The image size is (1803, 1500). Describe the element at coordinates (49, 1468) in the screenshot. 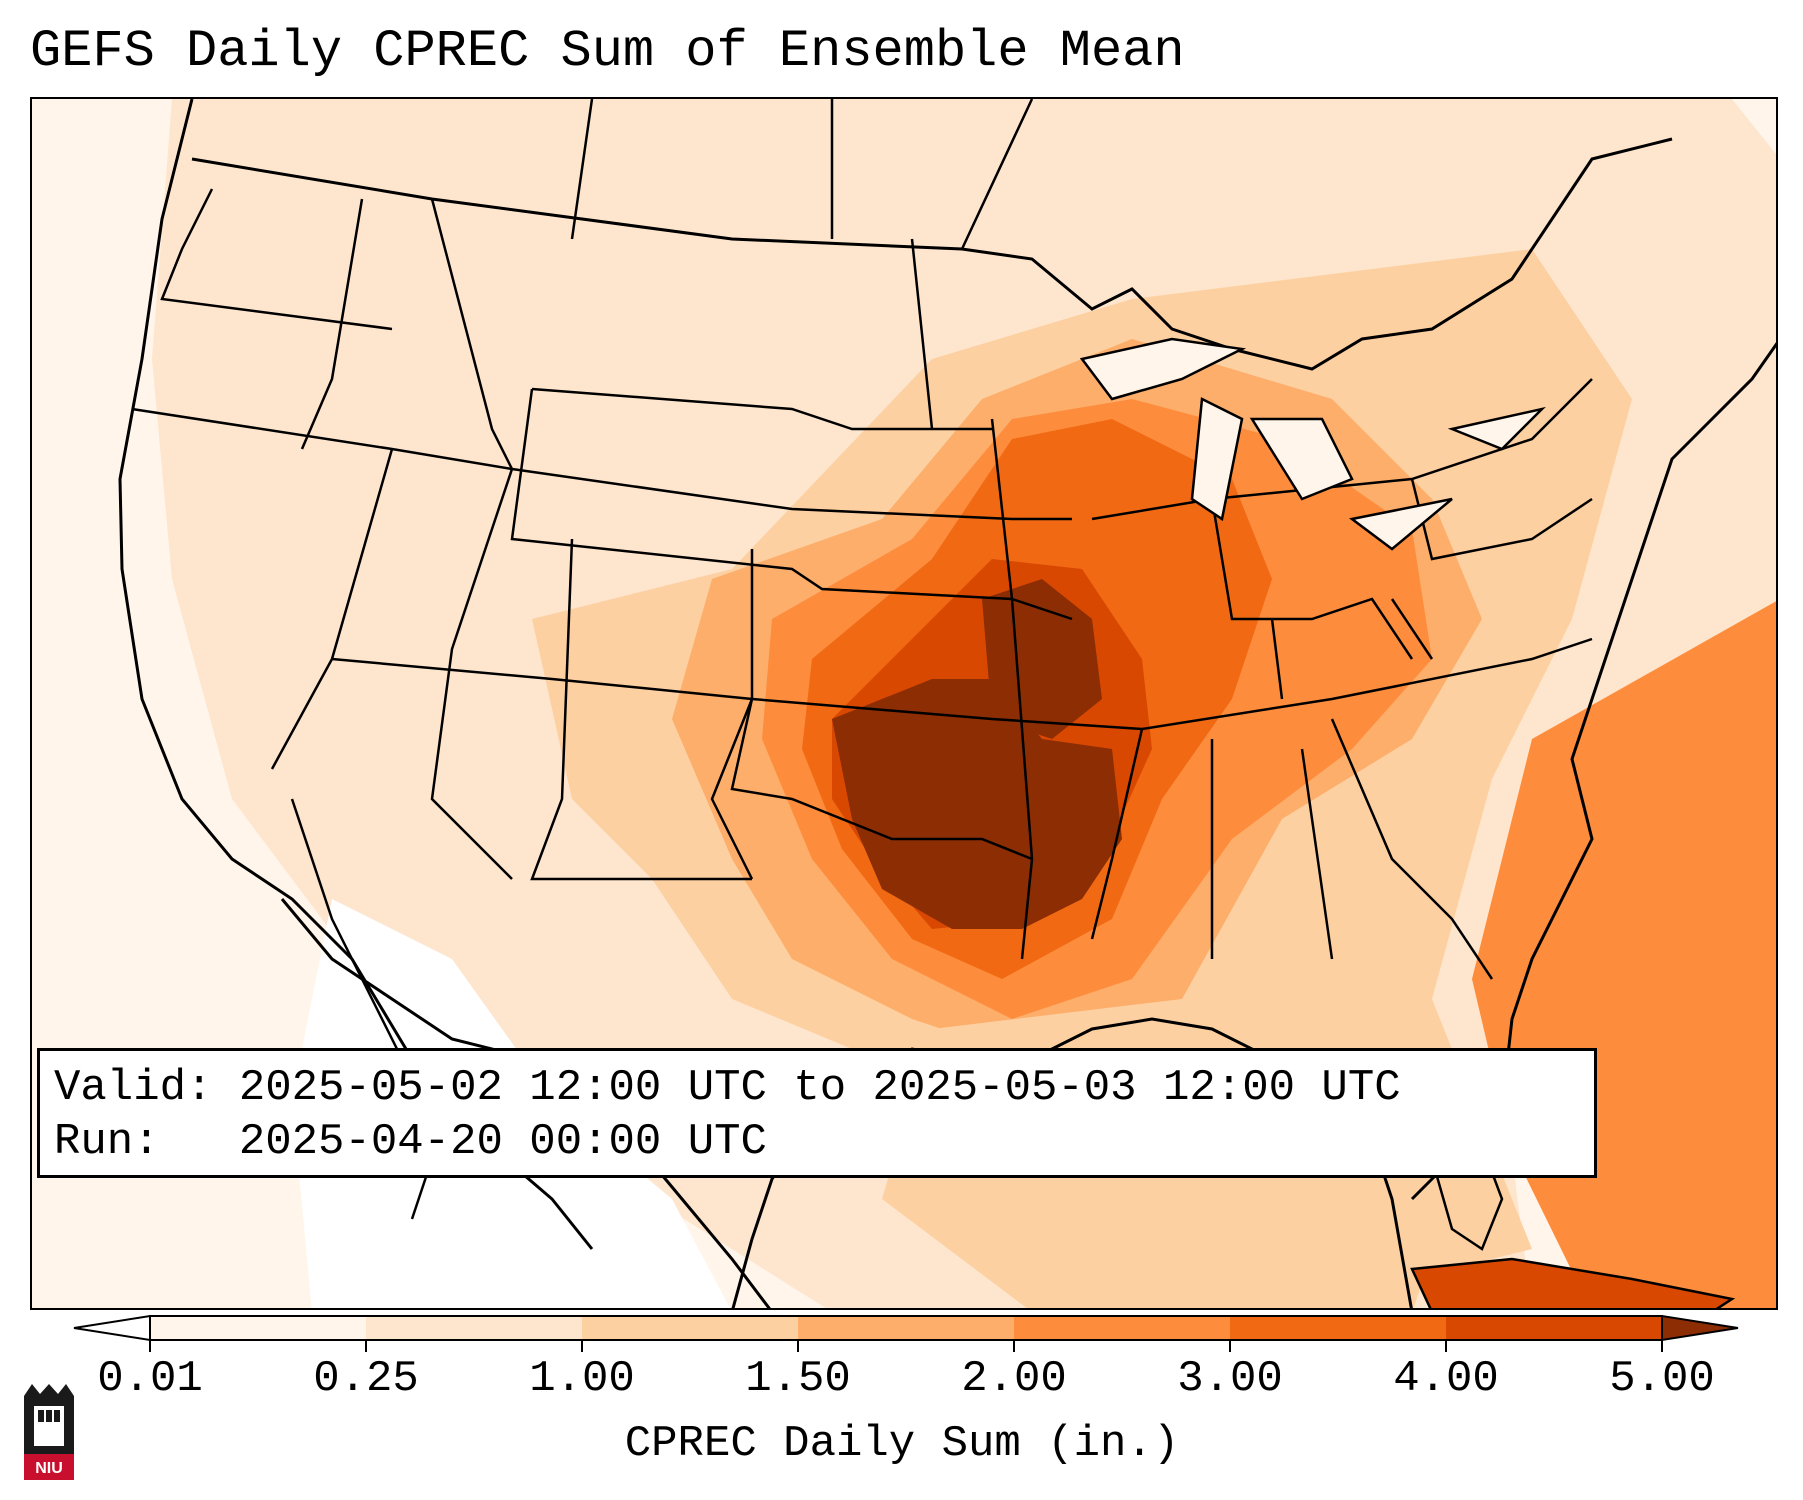

I see `logo-text: NIU` at that location.